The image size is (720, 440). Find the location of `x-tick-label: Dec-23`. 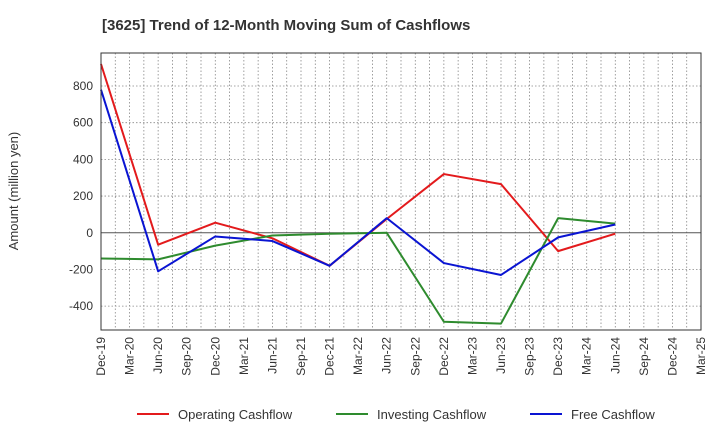

x-tick-label: Dec-23 is located at coordinates (558, 356).